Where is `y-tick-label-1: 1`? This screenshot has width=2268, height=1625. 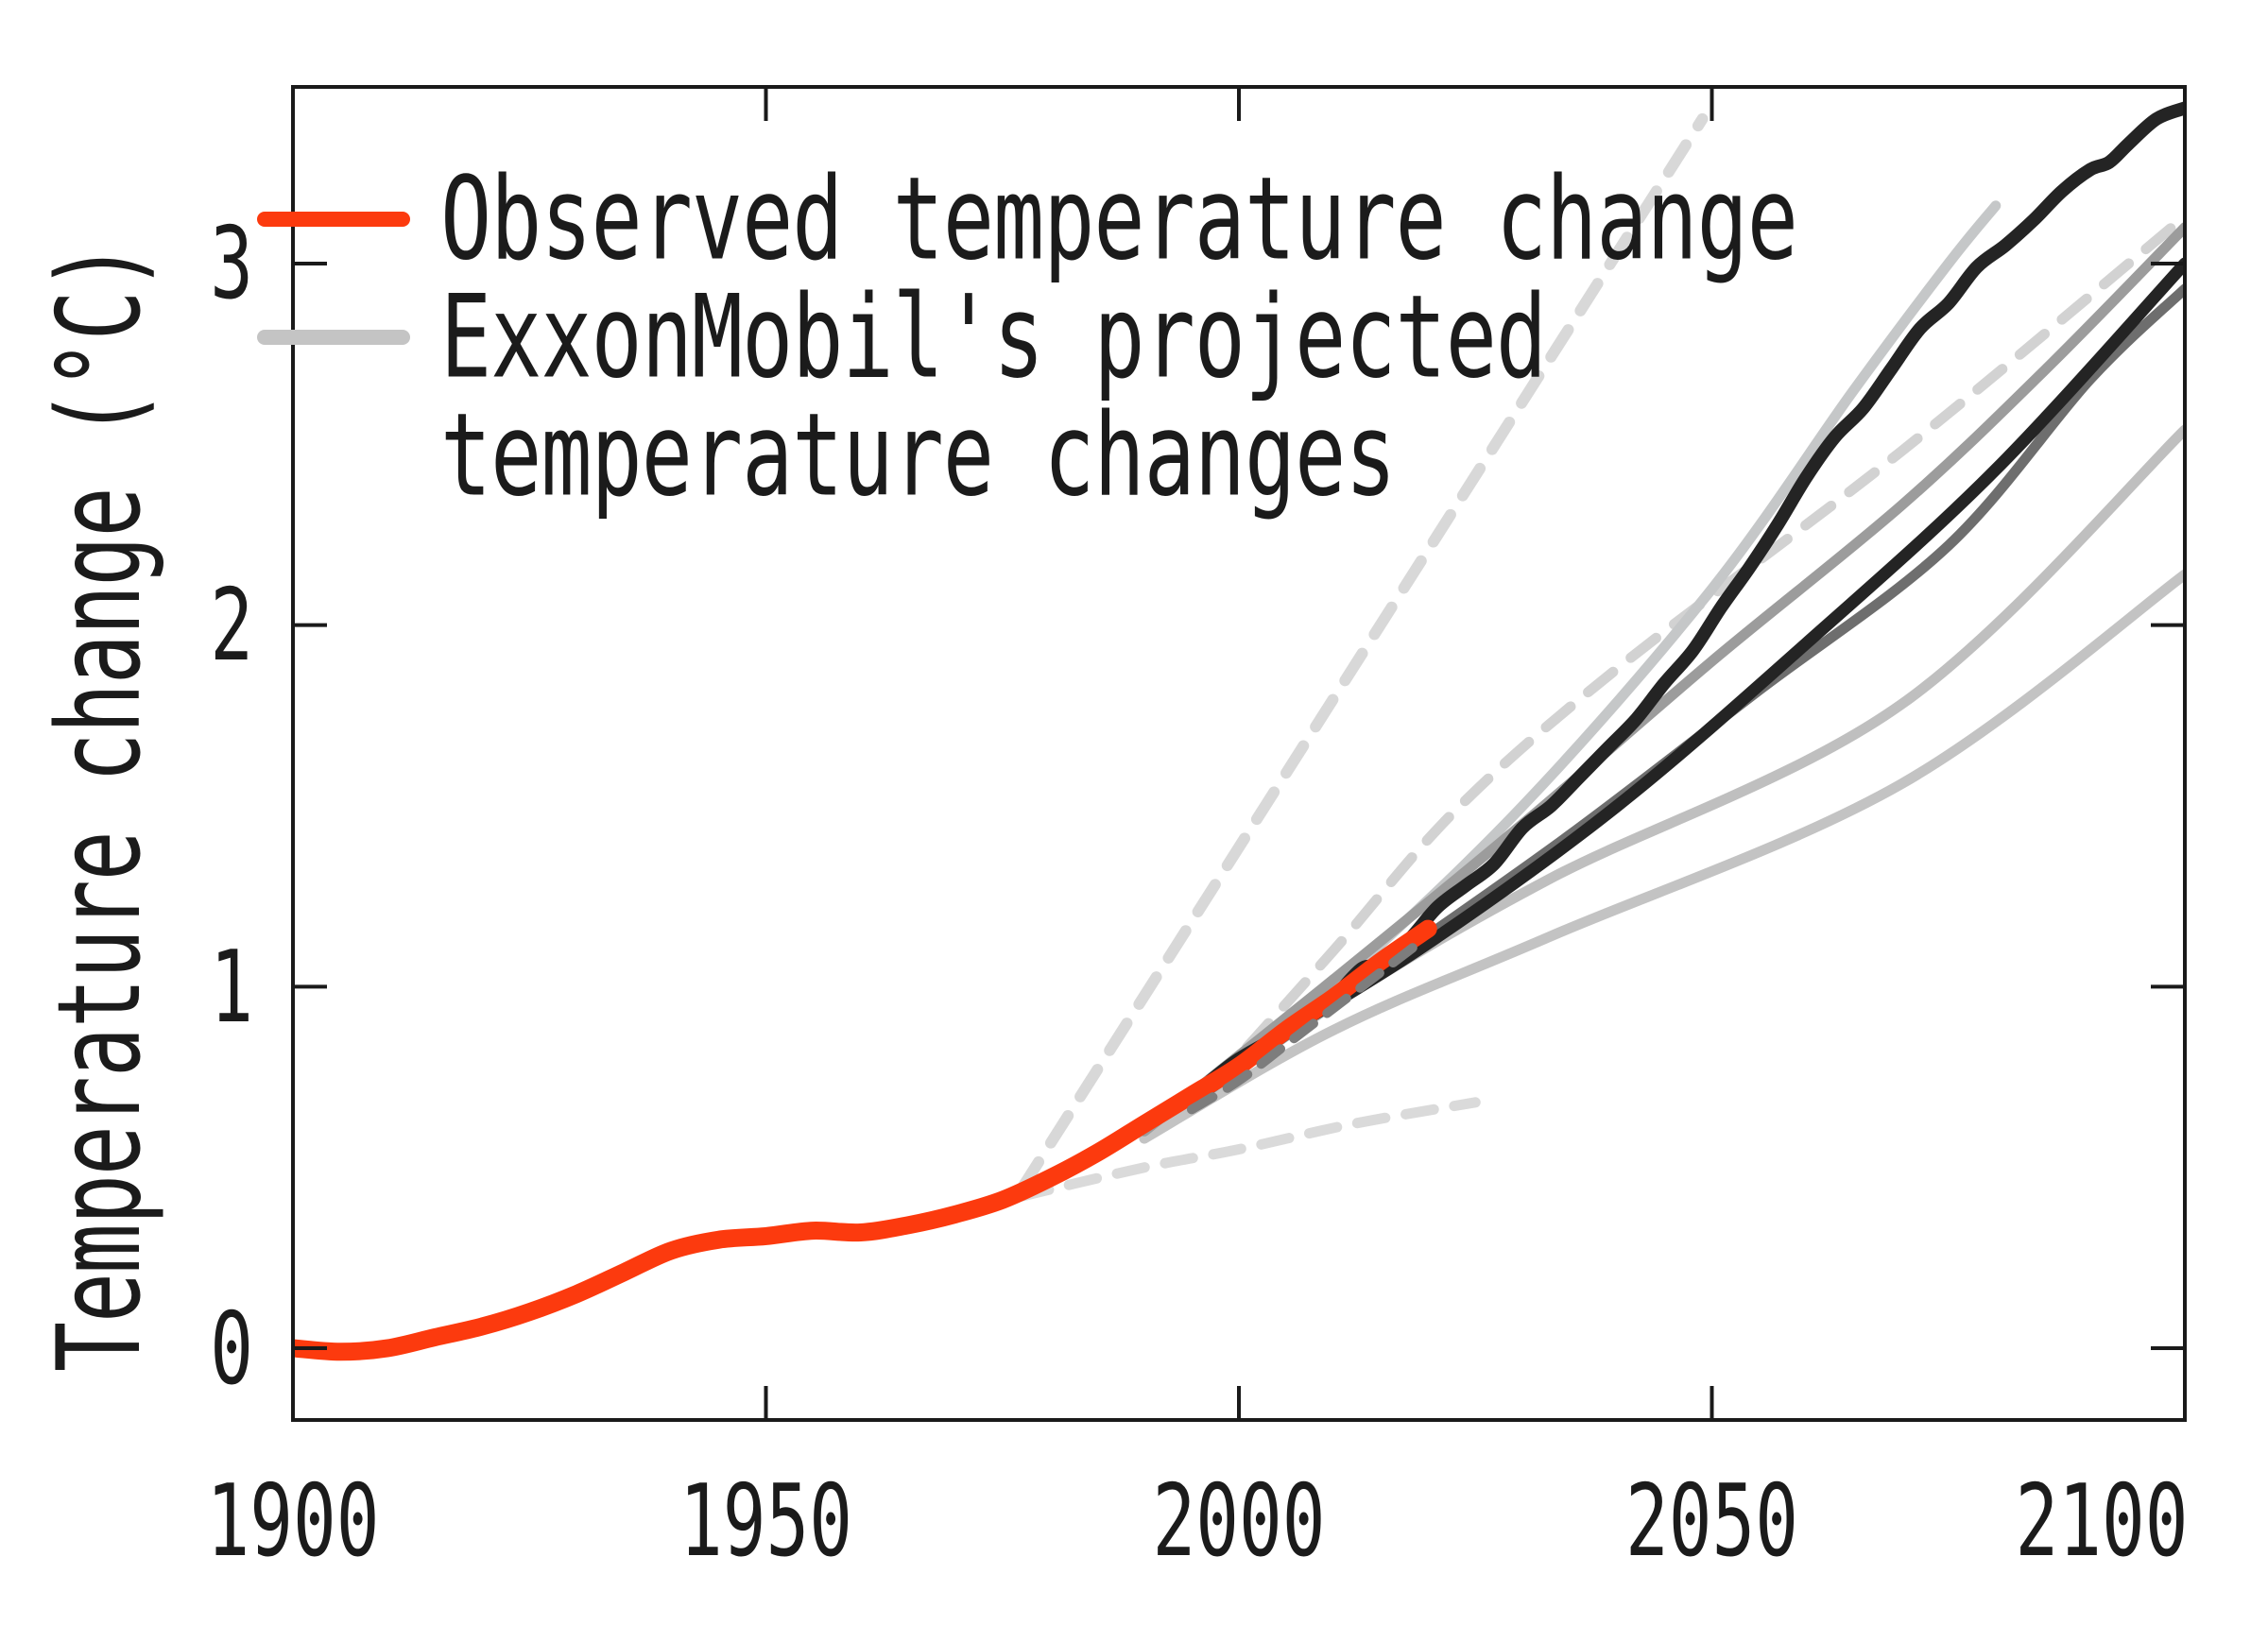
y-tick-label-1: 1 is located at coordinates (231, 987).